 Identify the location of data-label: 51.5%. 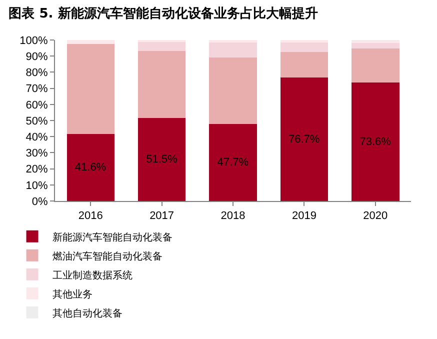
(162, 160).